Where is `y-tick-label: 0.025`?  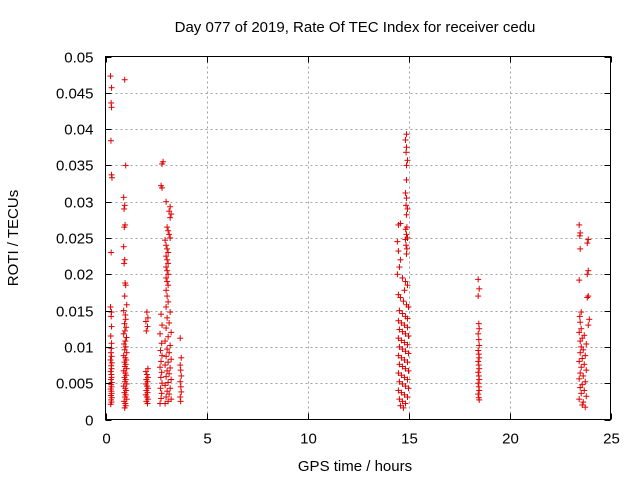
y-tick-label: 0.025 is located at coordinates (75, 239).